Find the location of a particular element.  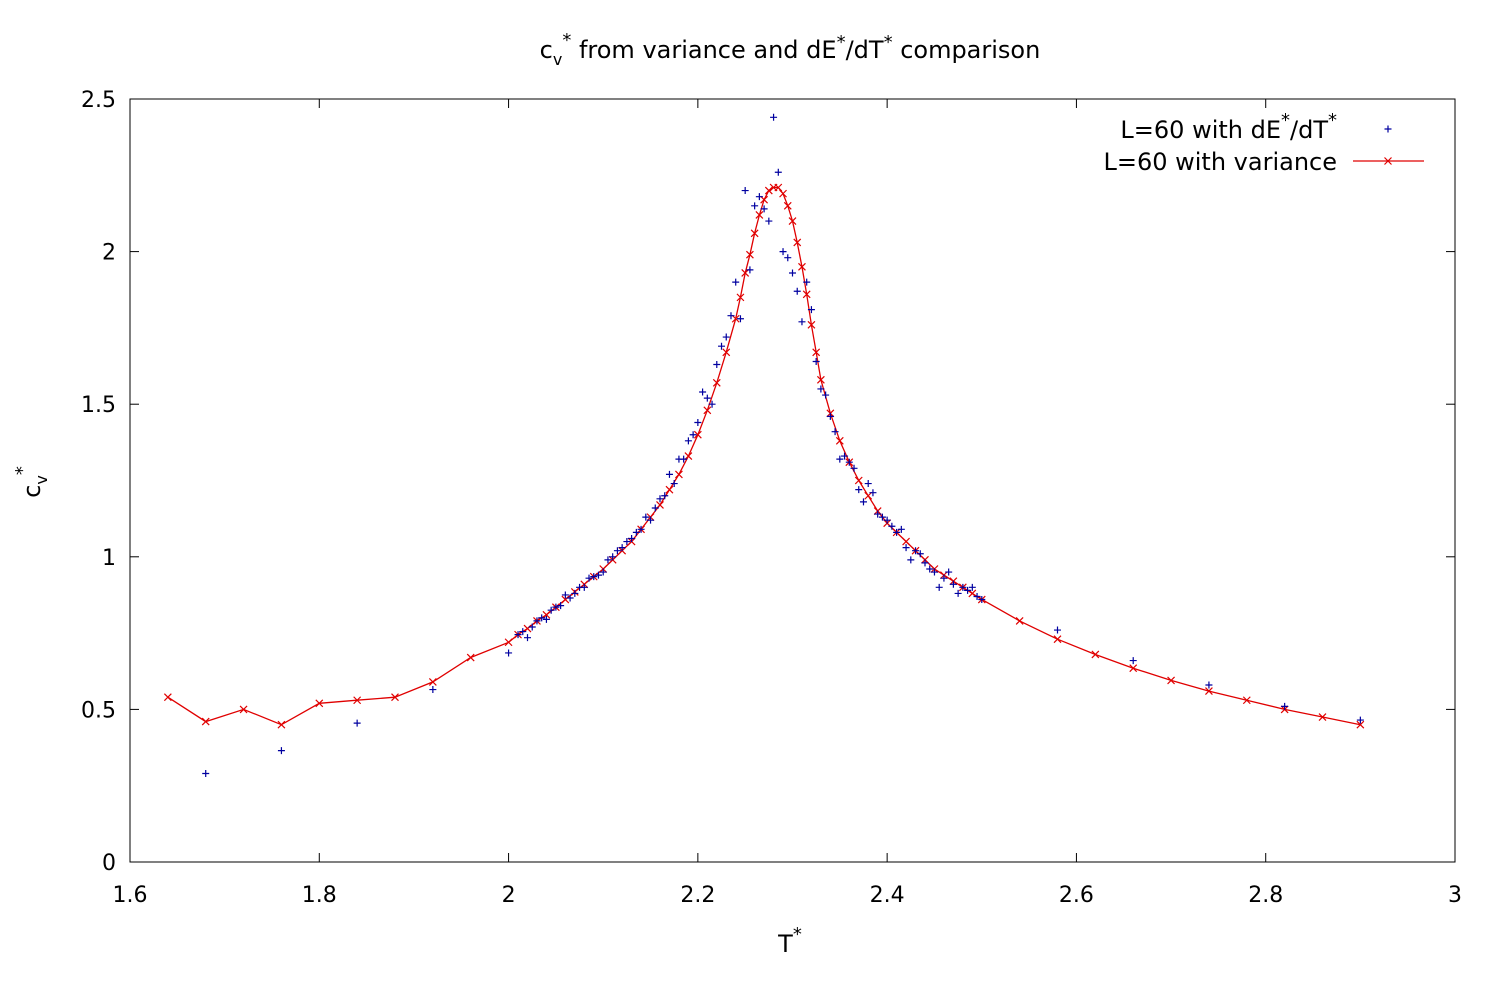

x-axis-title: T* is located at coordinates (789, 941).